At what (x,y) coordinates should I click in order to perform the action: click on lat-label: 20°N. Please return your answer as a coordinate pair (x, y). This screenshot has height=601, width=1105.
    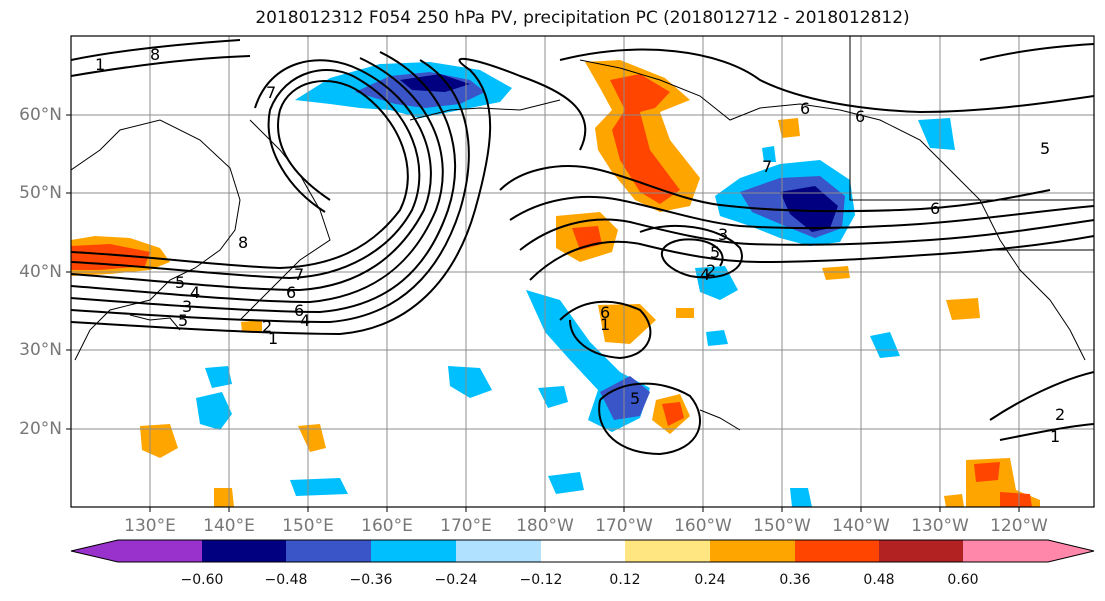
    Looking at the image, I should click on (40, 429).